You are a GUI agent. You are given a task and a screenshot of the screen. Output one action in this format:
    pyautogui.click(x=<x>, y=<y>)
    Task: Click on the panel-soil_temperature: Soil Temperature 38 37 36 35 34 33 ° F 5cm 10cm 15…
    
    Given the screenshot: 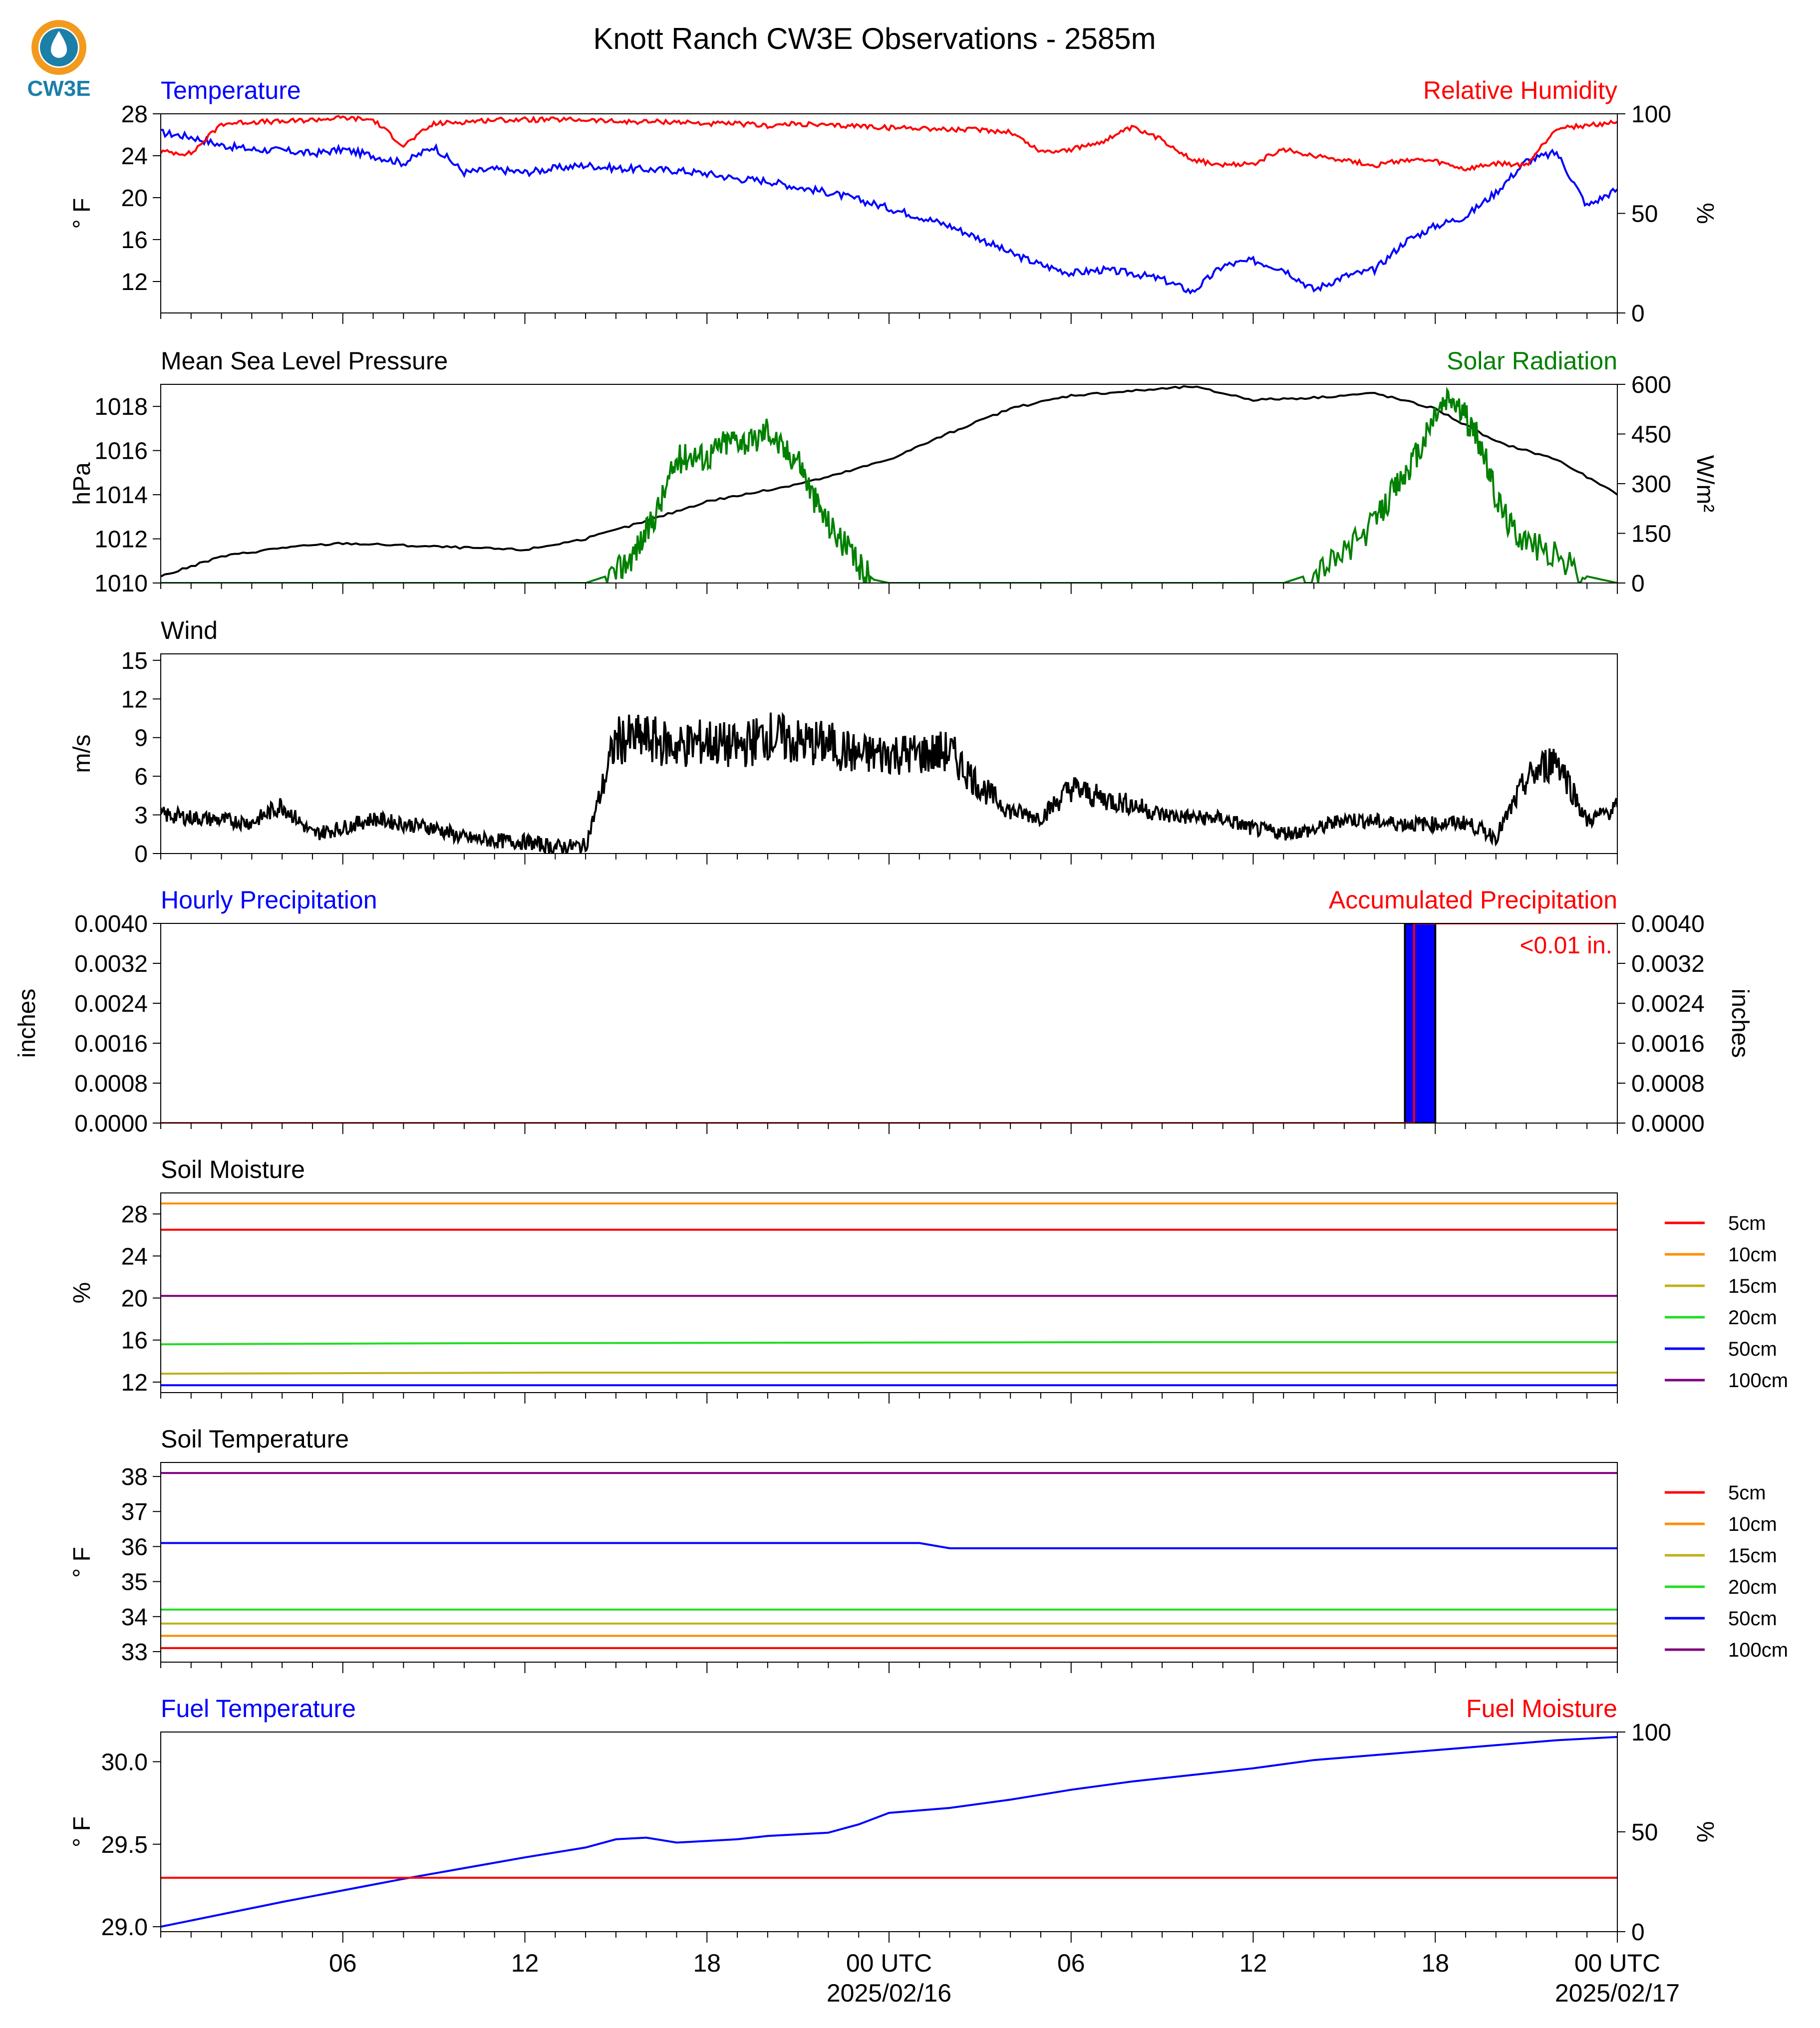 What is the action you would take?
    pyautogui.click(x=928, y=1549)
    